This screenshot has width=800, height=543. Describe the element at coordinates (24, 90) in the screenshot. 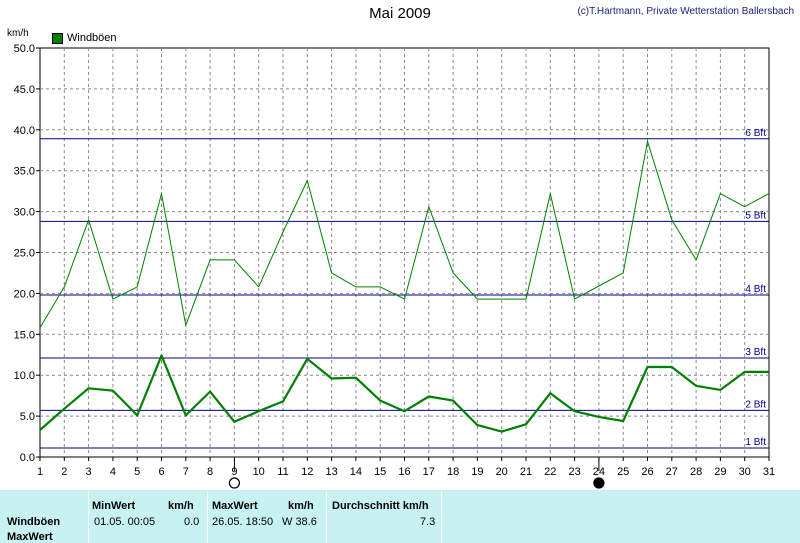

I see `y-tick-label: 45.0` at that location.